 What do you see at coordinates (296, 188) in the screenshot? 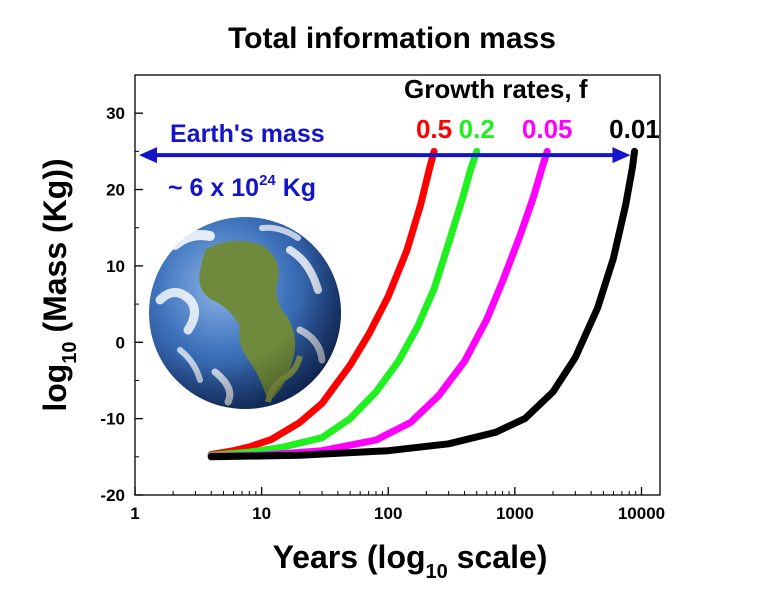
I see `earth-mass-value-suffix: Kg` at bounding box center [296, 188].